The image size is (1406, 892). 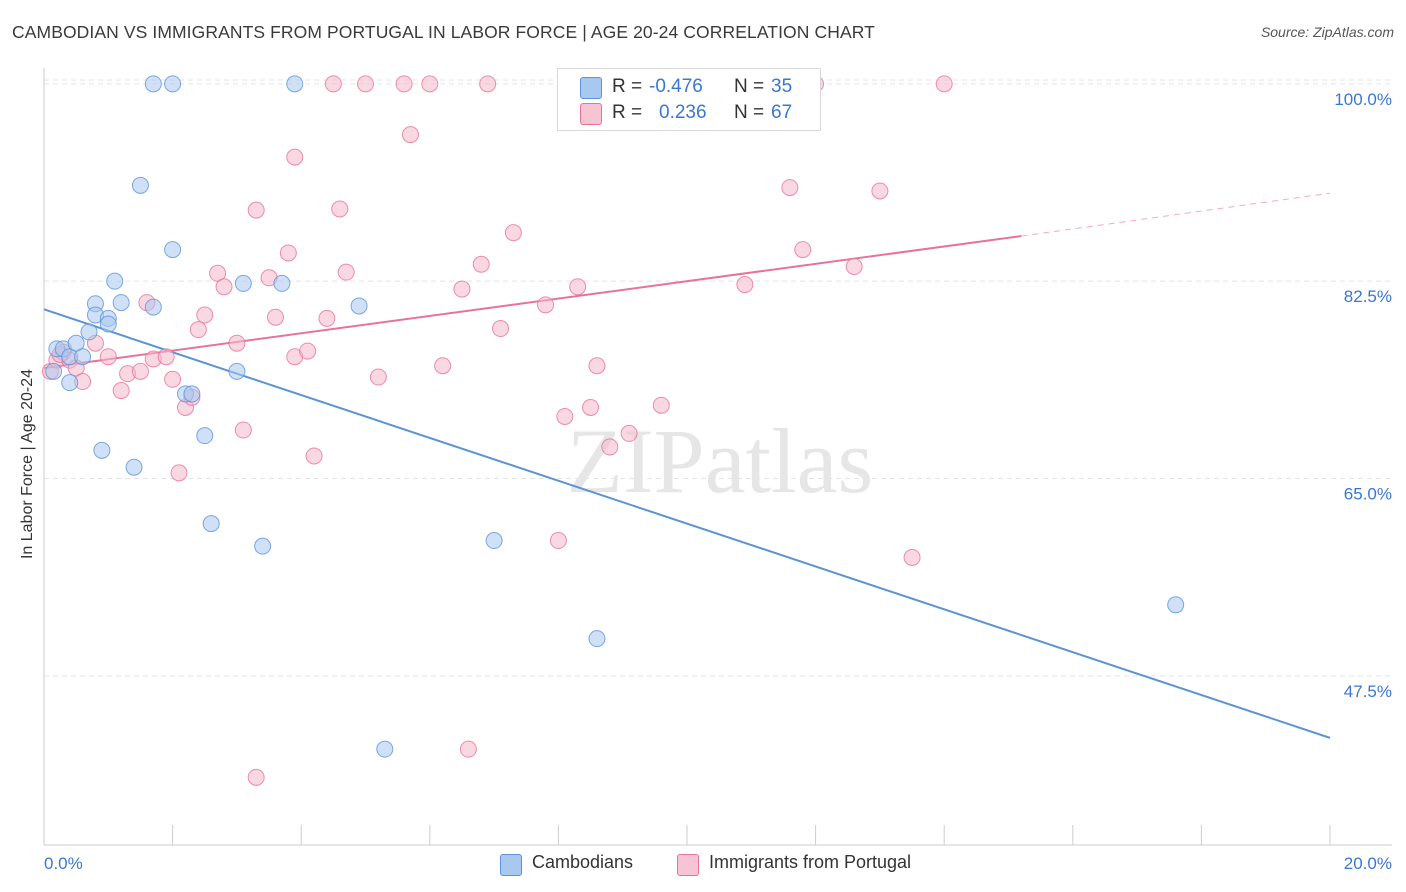 What do you see at coordinates (683, 112) in the screenshot?
I see `r-value: 0.236` at bounding box center [683, 112].